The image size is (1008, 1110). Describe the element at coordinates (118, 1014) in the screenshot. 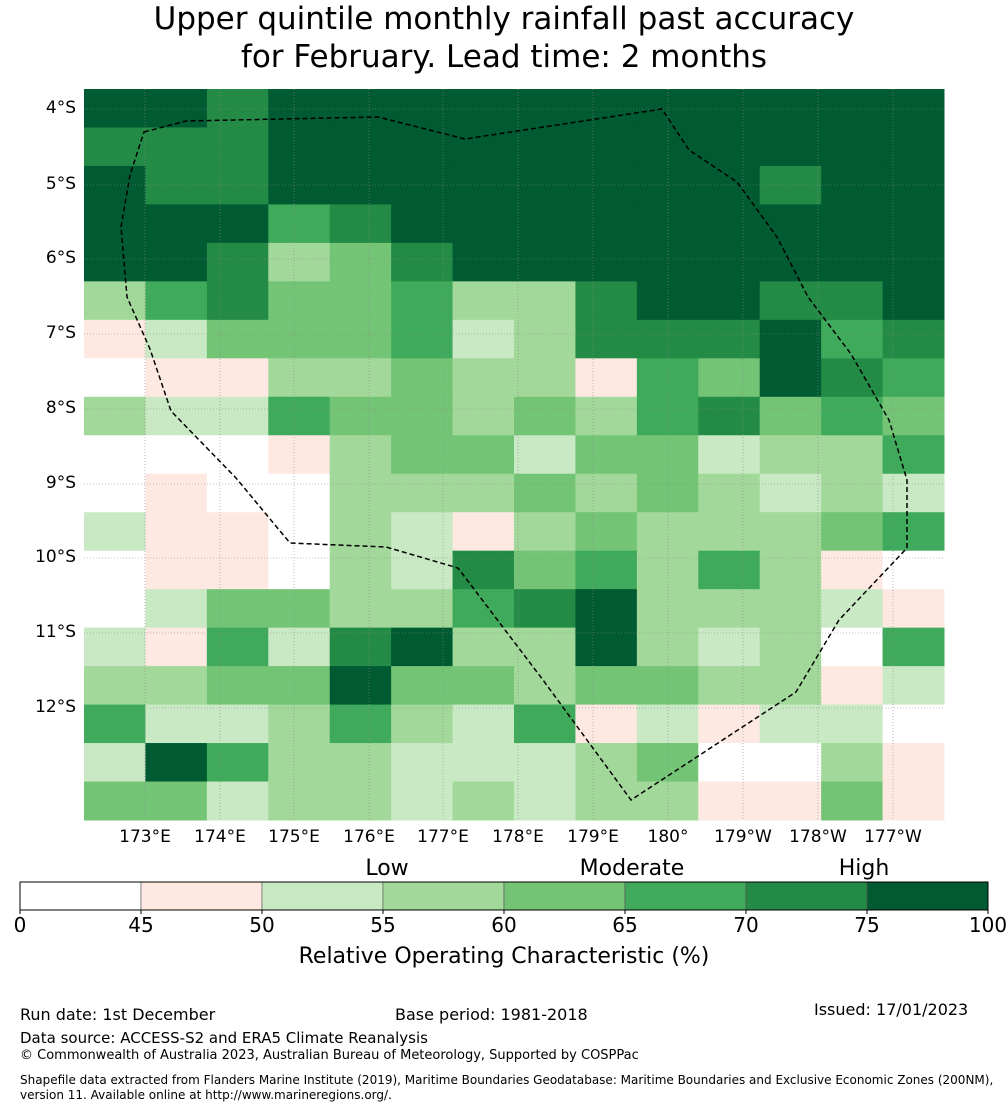

I see `run-date: Run date: 1st December` at that location.